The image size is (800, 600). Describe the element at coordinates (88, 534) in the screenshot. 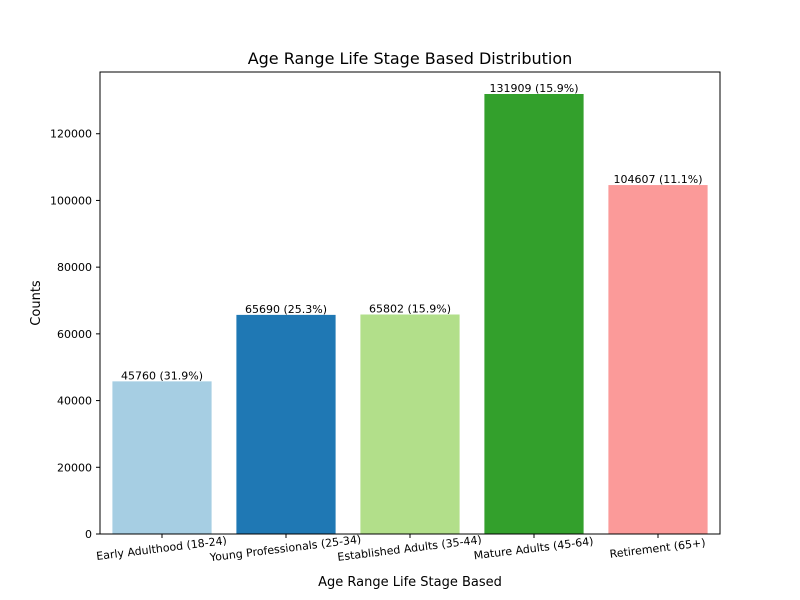

I see `y-tick-label-1: 0` at that location.